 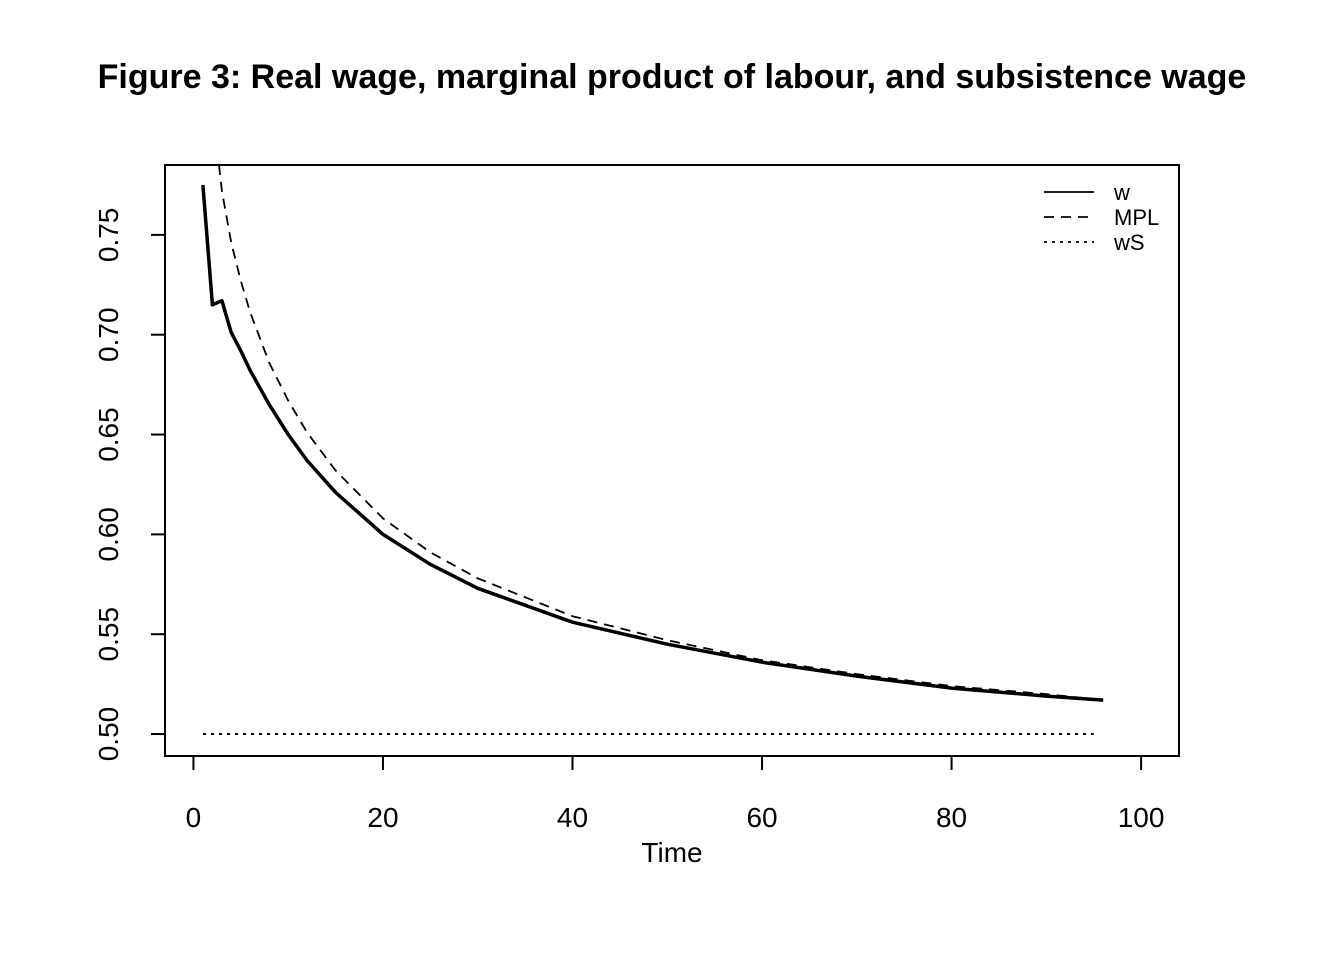 What do you see at coordinates (108, 634) in the screenshot?
I see `y-tick-label: 0.55` at bounding box center [108, 634].